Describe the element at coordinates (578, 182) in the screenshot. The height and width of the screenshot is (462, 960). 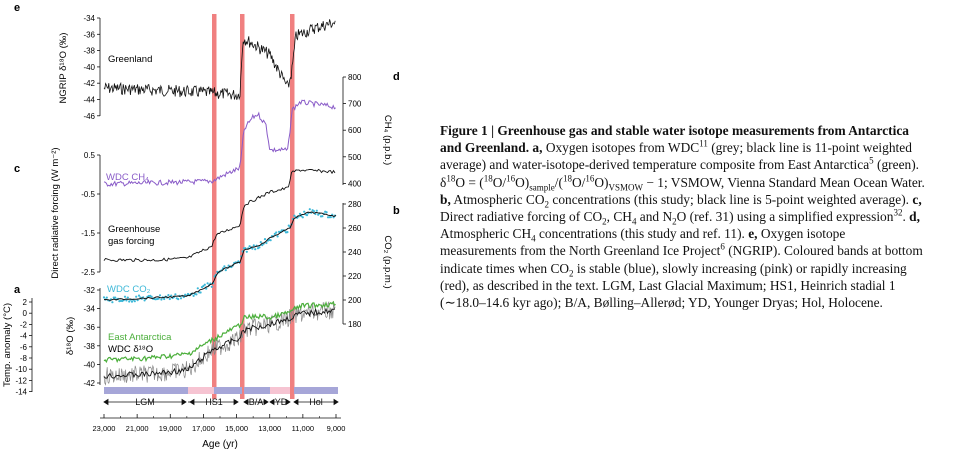
I see `caption-a-text8: O/` at that location.